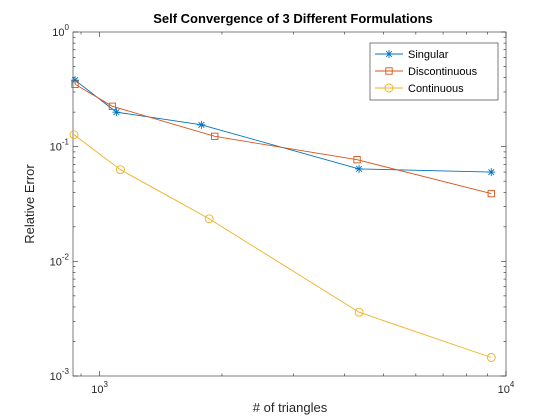 The image size is (560, 420). I want to click on x-tick-label: 10³, so click(99, 388).